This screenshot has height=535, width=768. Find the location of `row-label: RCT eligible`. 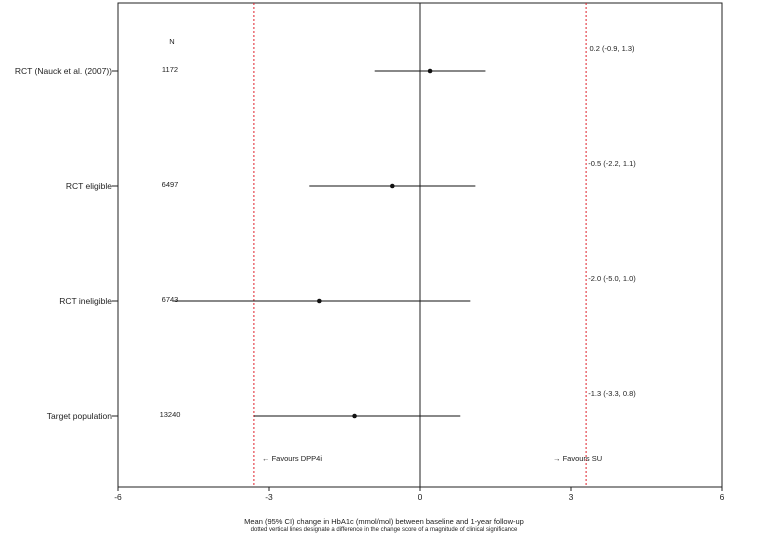

row-label: RCT eligible is located at coordinates (89, 186).